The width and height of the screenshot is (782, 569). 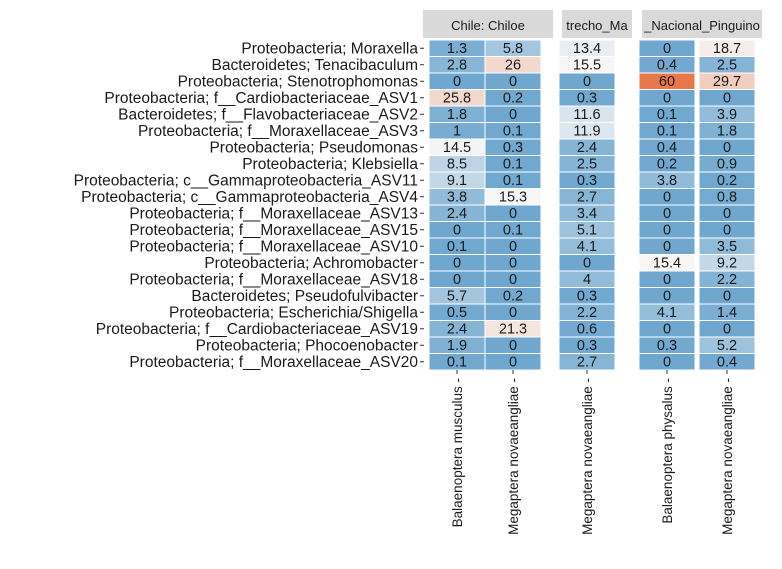 I want to click on cell-value-label: 0.9, so click(x=727, y=165).